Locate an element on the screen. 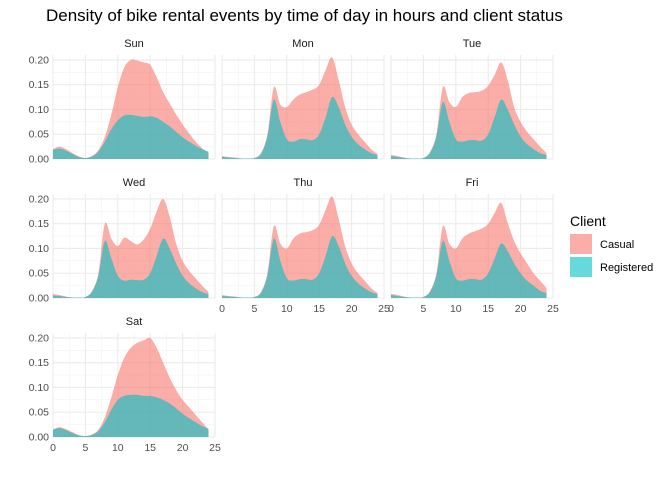  legend-label-registered: Registered is located at coordinates (626, 268).